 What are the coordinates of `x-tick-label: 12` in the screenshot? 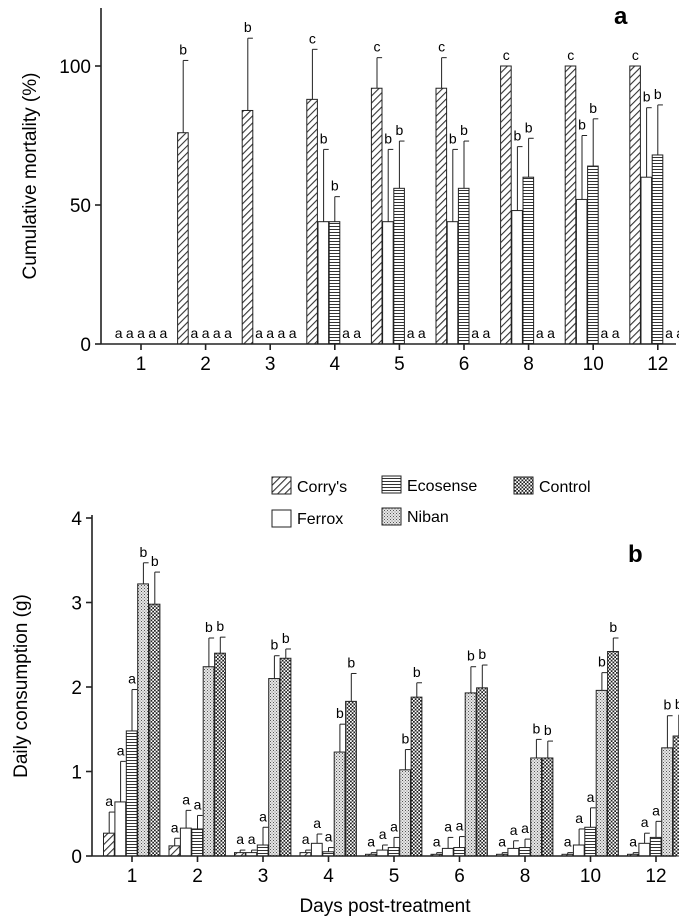 It's located at (657, 364).